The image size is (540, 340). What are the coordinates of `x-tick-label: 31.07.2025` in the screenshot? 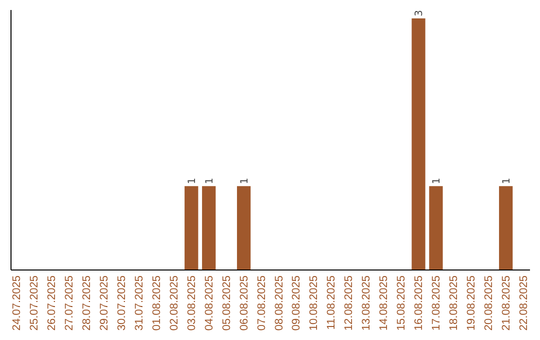 It's located at (139, 303).